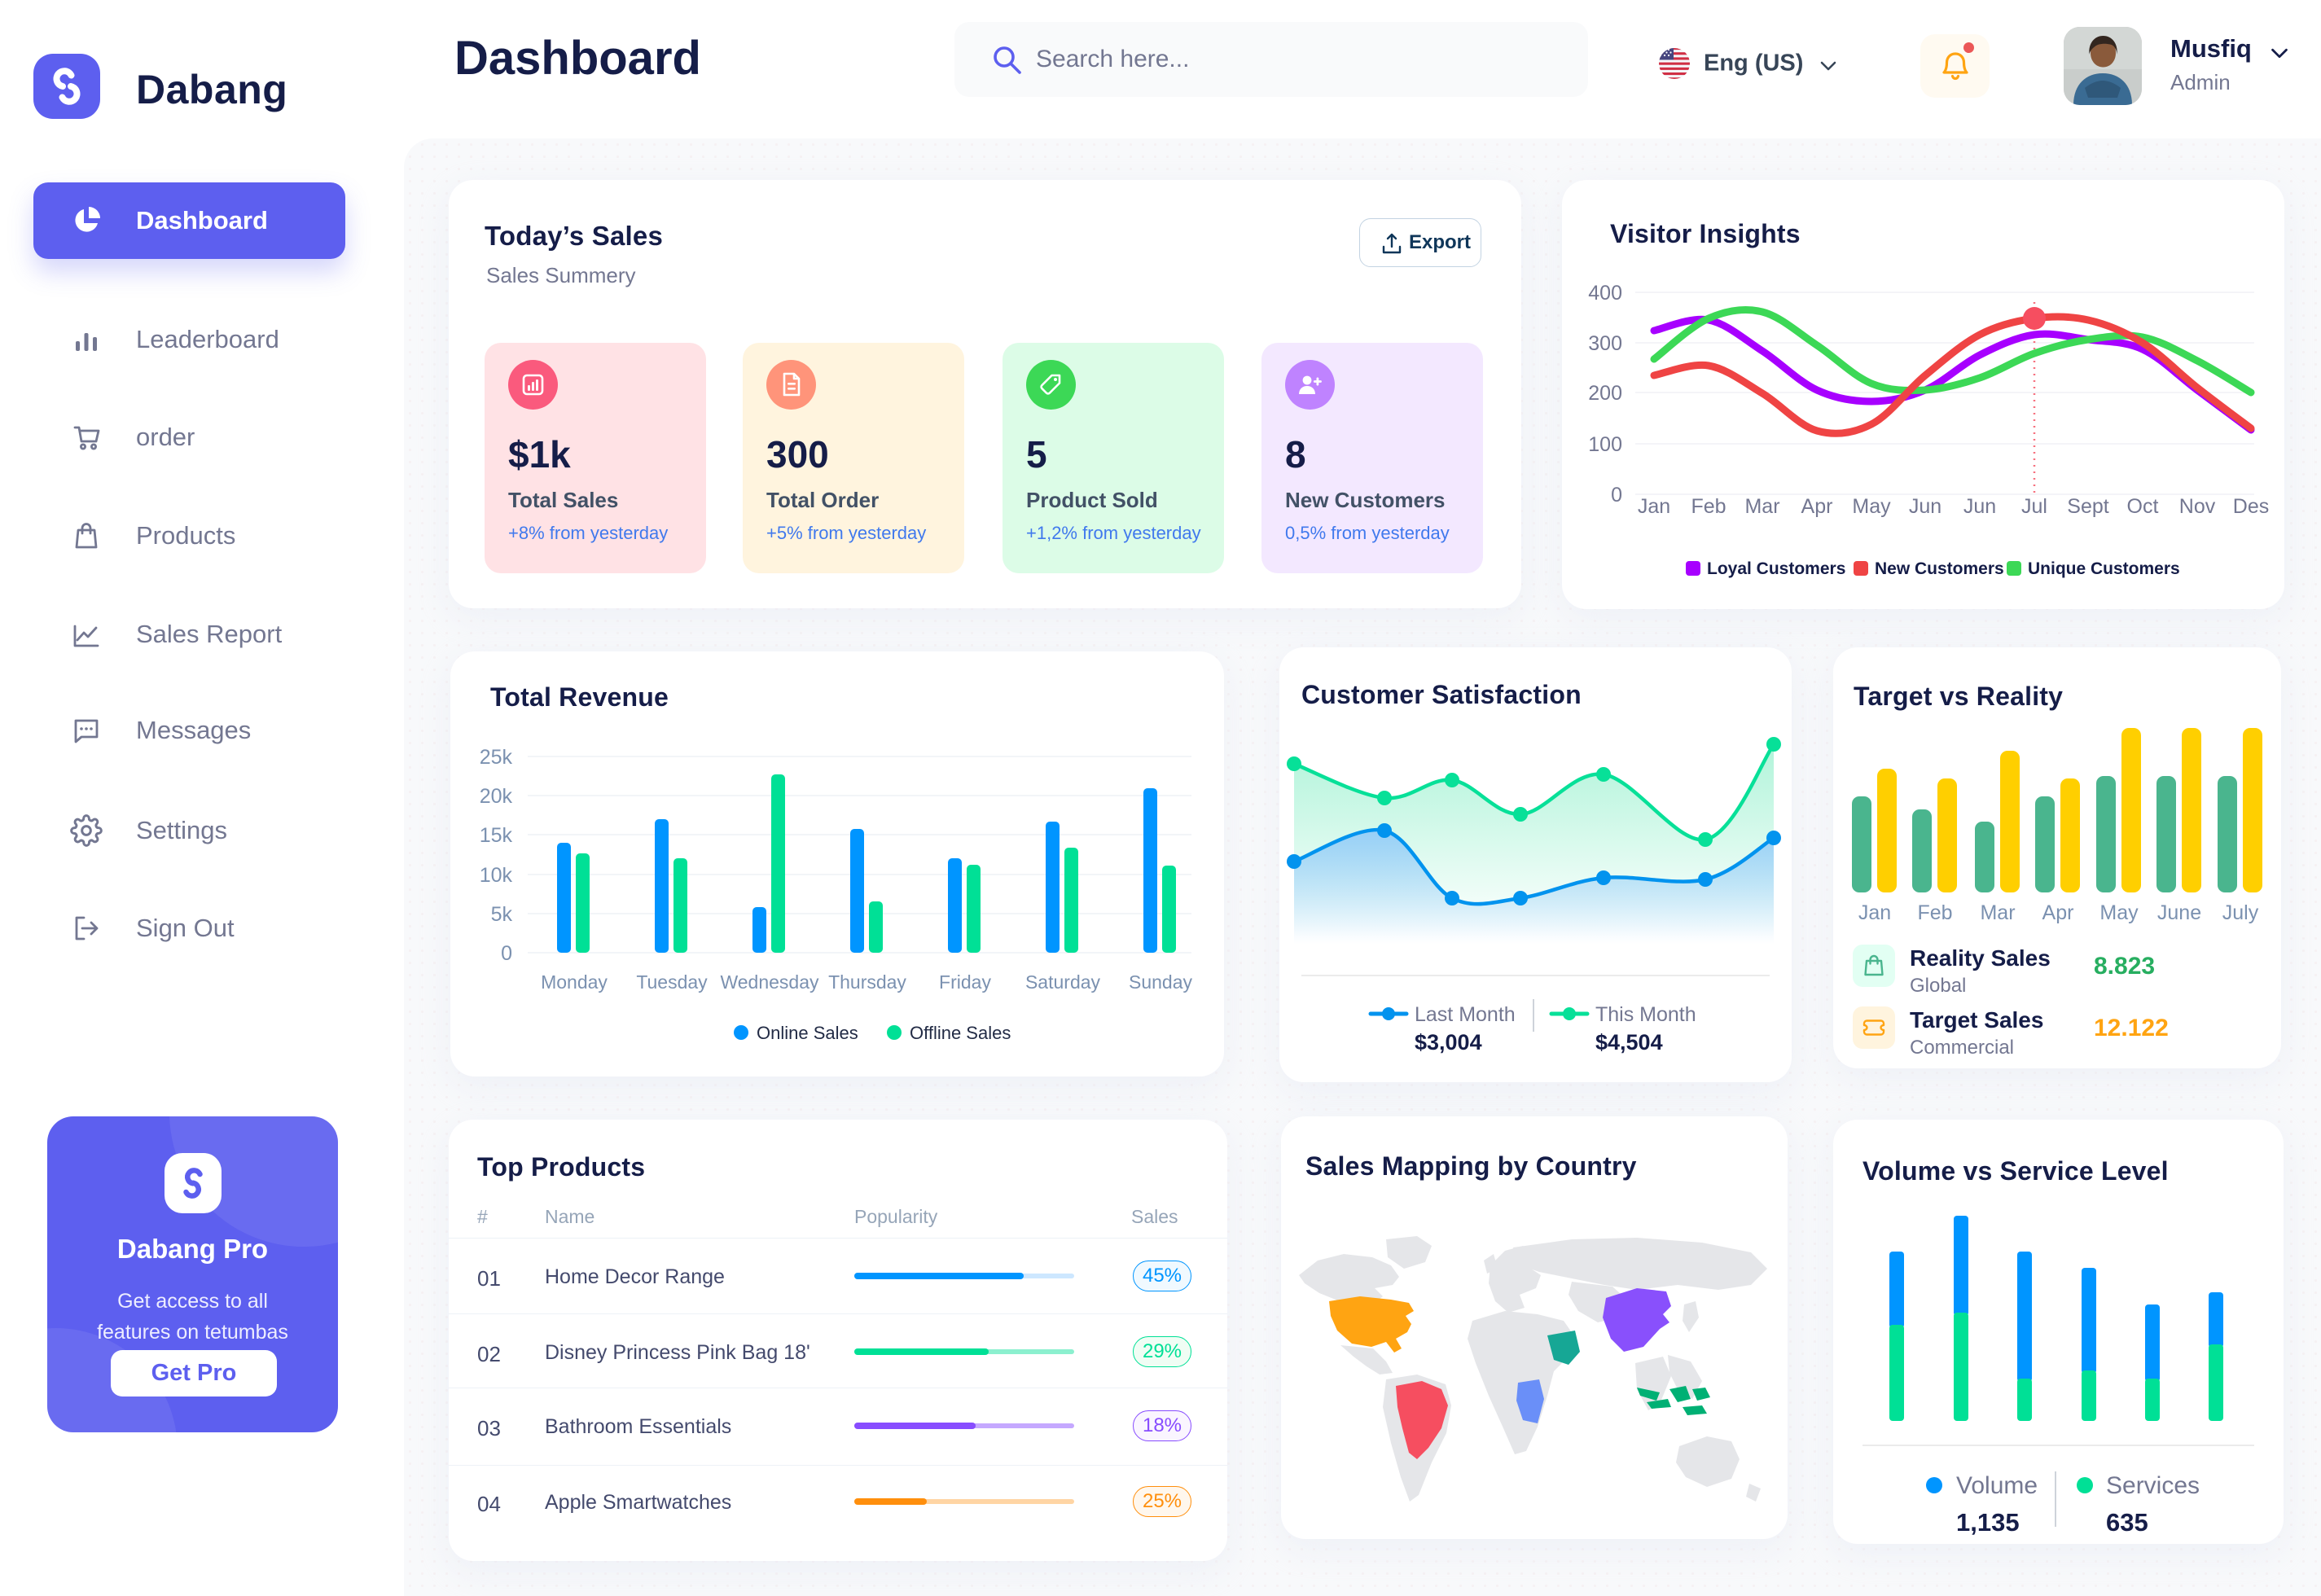 This screenshot has height=1596, width=2321. I want to click on svg-text: Online Sales, so click(807, 1033).